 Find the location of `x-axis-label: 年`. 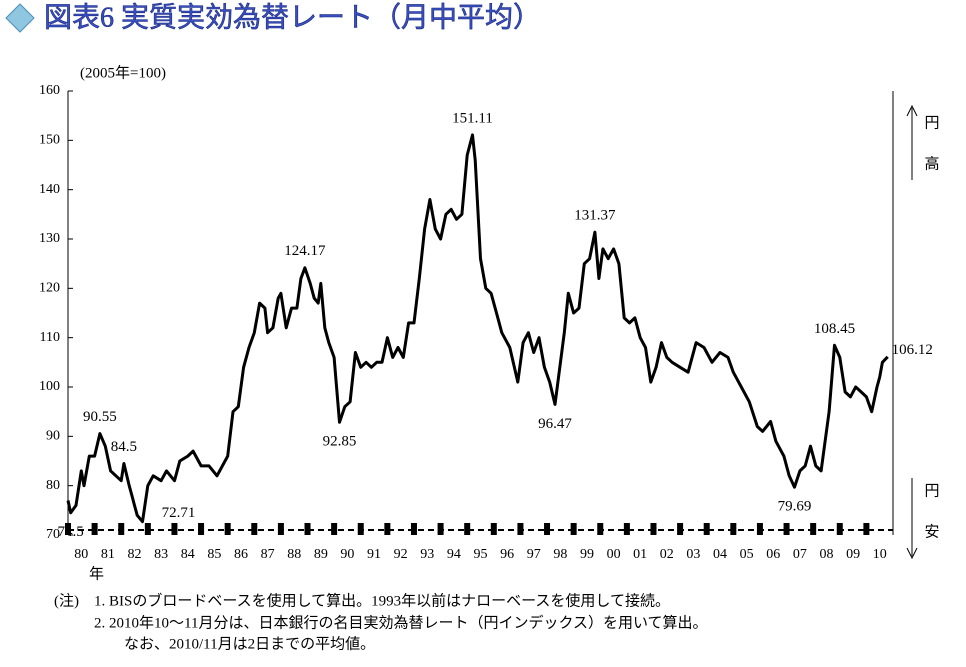

x-axis-label: 年 is located at coordinates (96, 573).